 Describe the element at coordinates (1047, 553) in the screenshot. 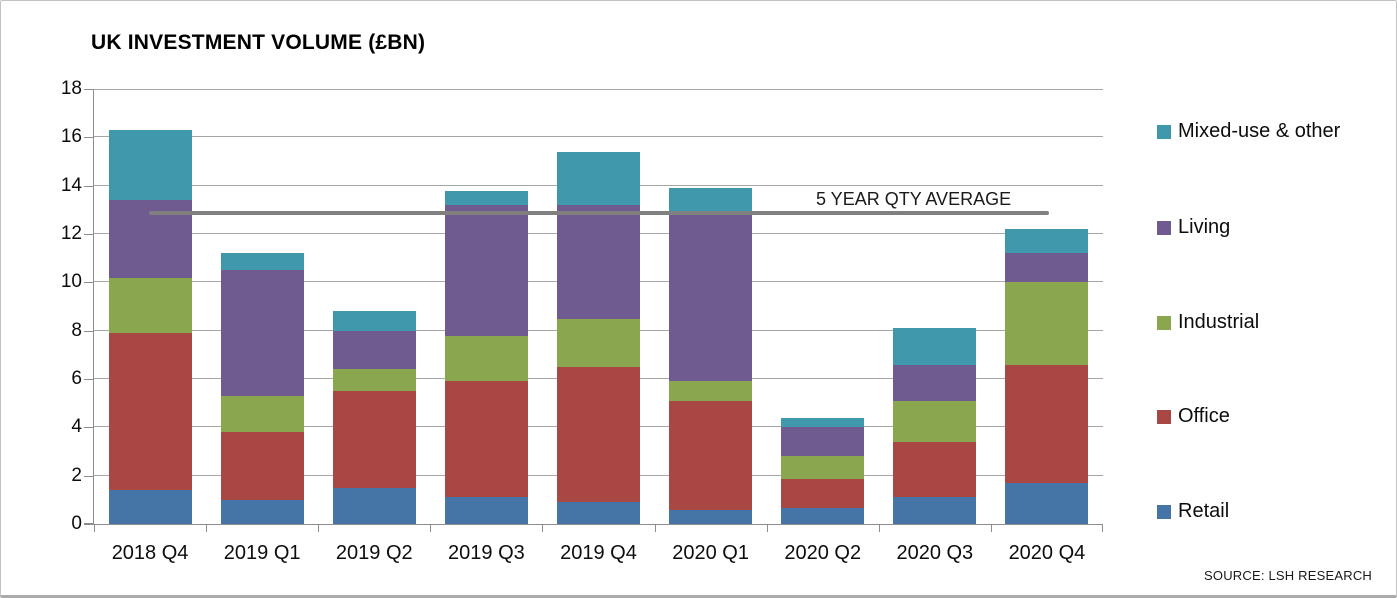

I see `x-axis-label: 2020 Q4` at that location.